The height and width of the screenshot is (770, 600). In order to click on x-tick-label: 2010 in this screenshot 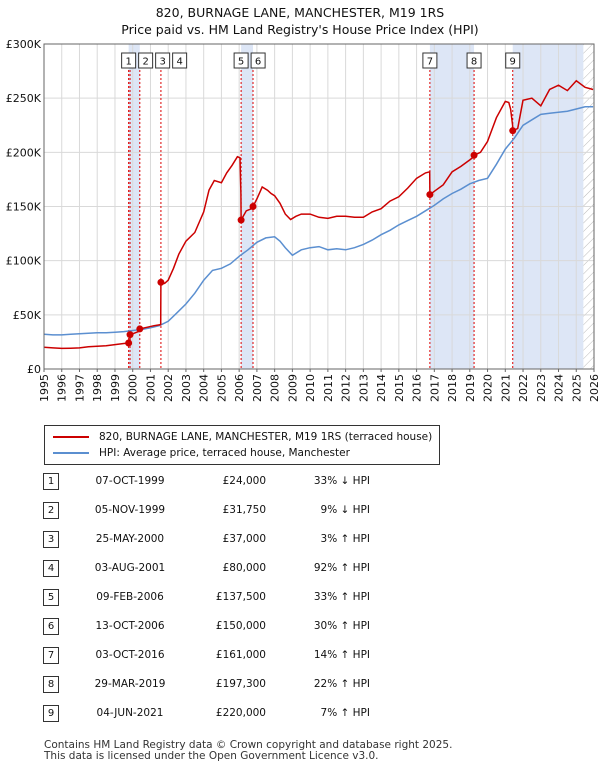, I will do `click(310, 388)`.